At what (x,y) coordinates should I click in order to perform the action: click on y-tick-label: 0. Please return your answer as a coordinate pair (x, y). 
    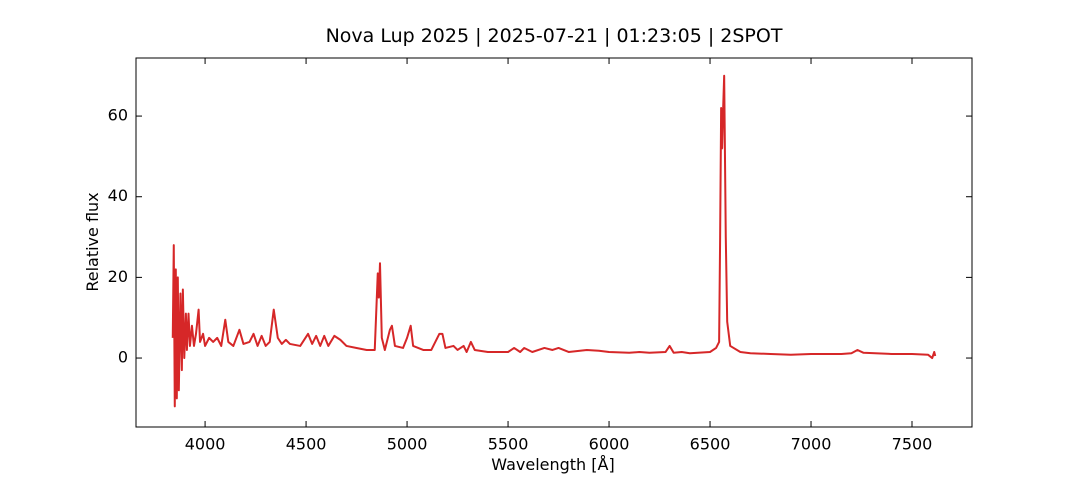
    Looking at the image, I should click on (123, 357).